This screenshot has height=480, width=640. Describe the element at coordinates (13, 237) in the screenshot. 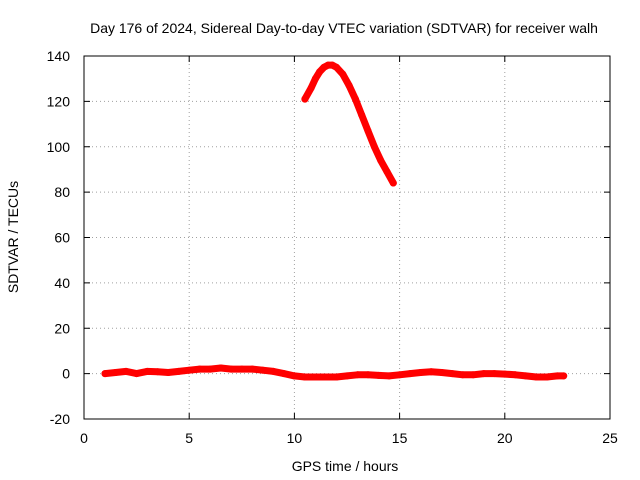

I see `y-axis-label: SDTVAR / TECUs` at that location.